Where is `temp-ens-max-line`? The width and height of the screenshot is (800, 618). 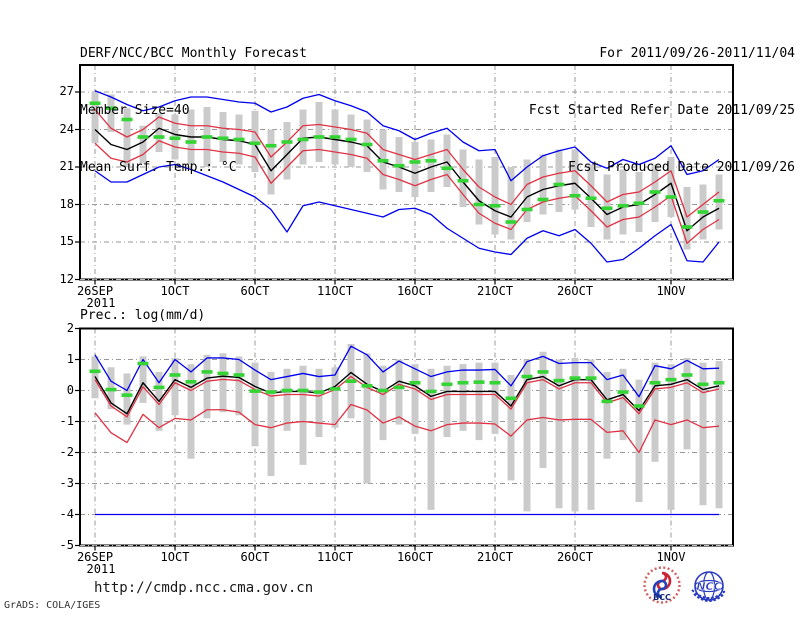
temp-ens-max-line is located at coordinates (407, 136).